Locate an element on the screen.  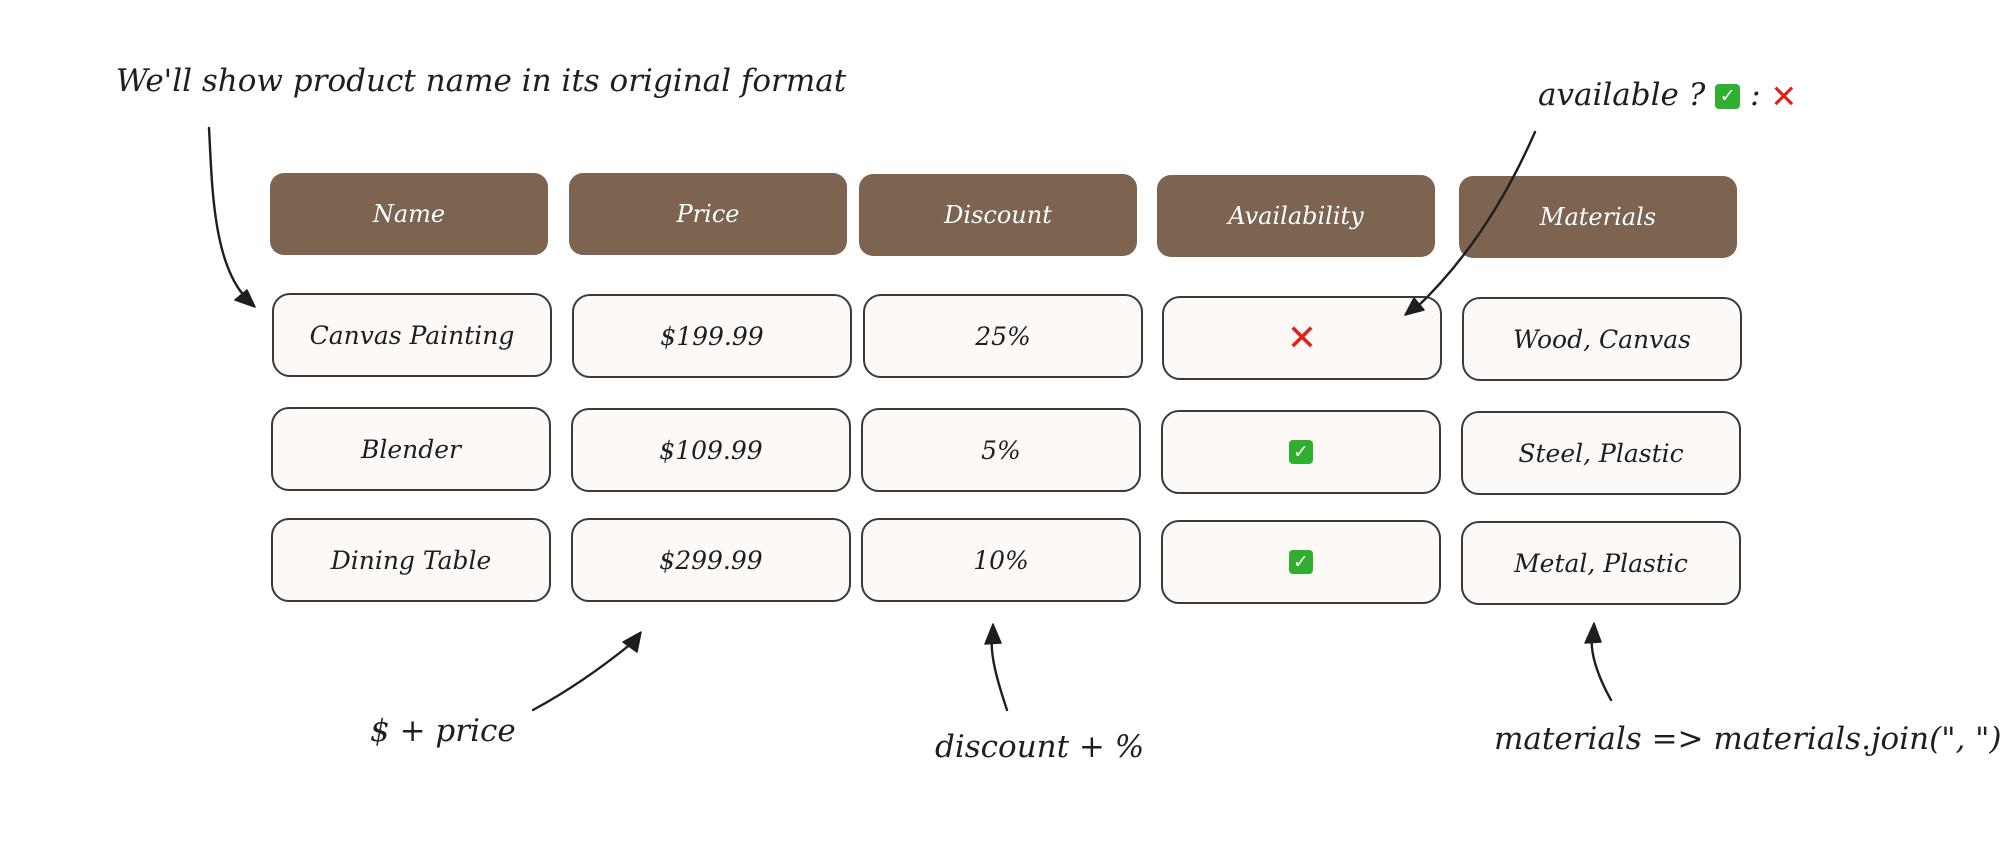
cell-price: $299.99 is located at coordinates (711, 560).